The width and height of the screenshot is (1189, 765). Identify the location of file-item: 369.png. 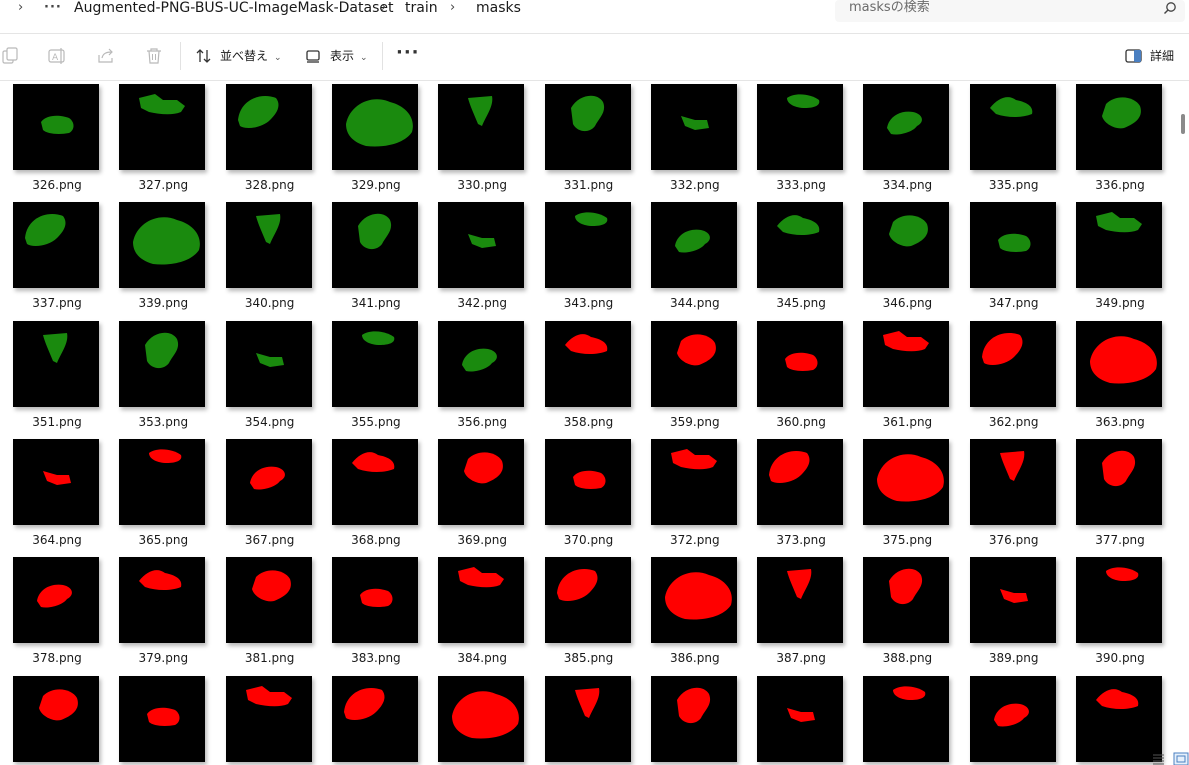
(482, 492).